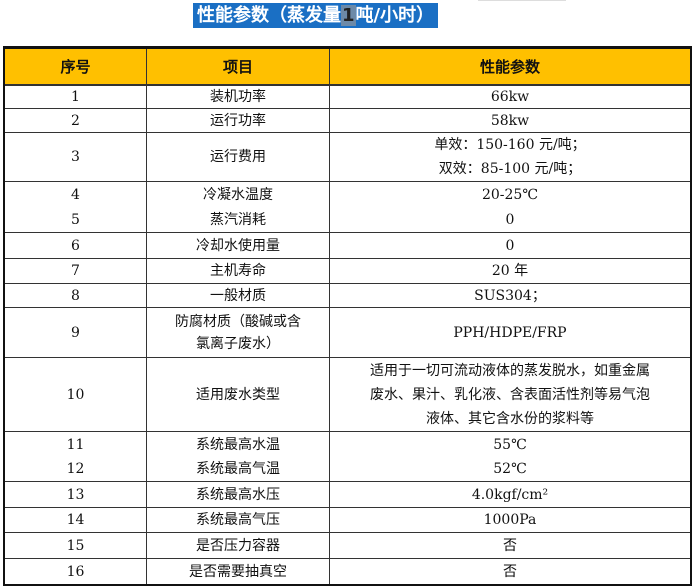 The width and height of the screenshot is (695, 586). I want to click on table-row: 4 冷凝水温度 20-25℃, so click(347, 194).